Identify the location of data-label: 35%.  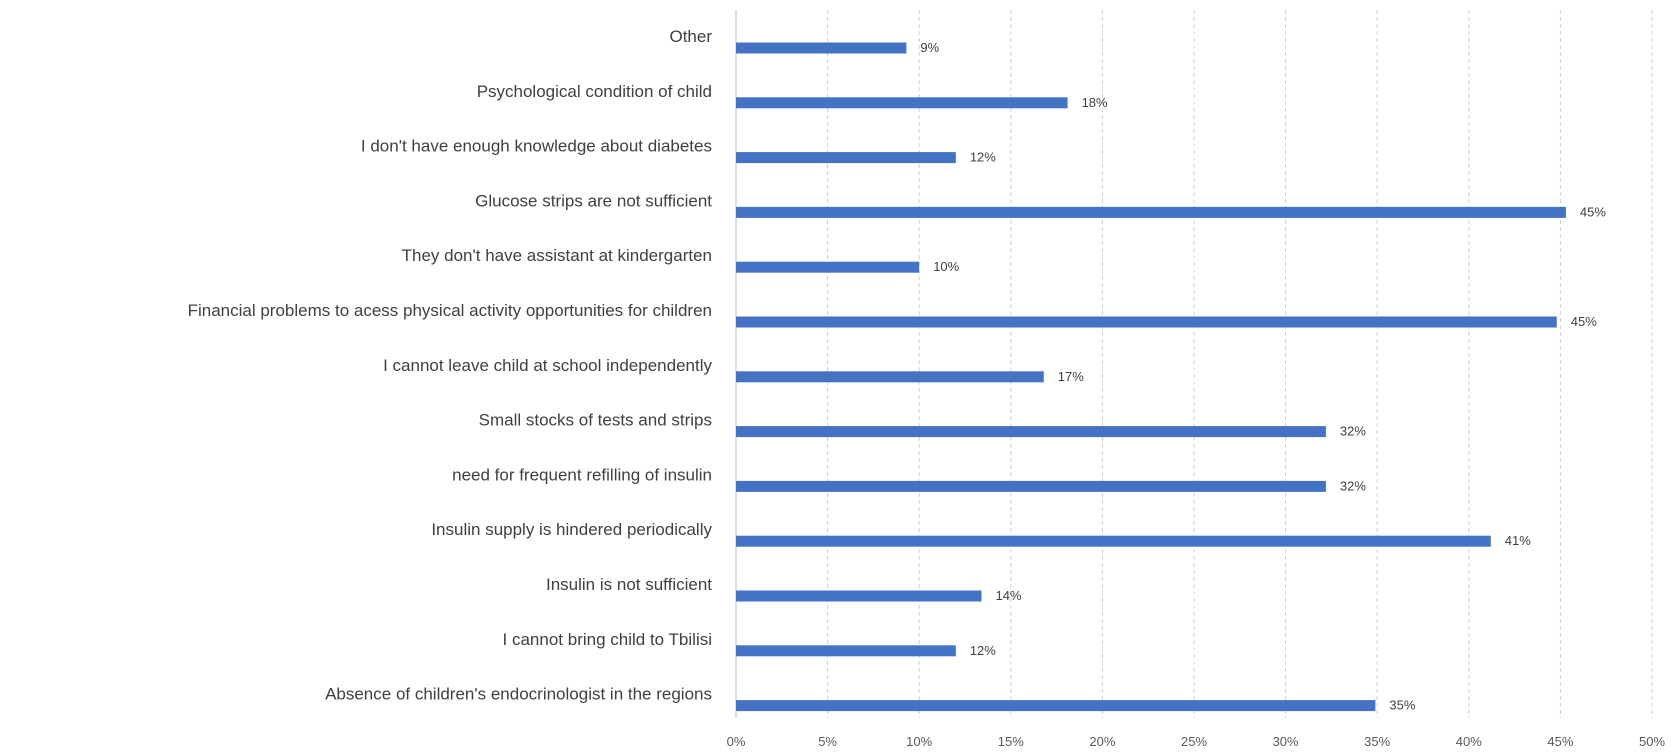
(1402, 705).